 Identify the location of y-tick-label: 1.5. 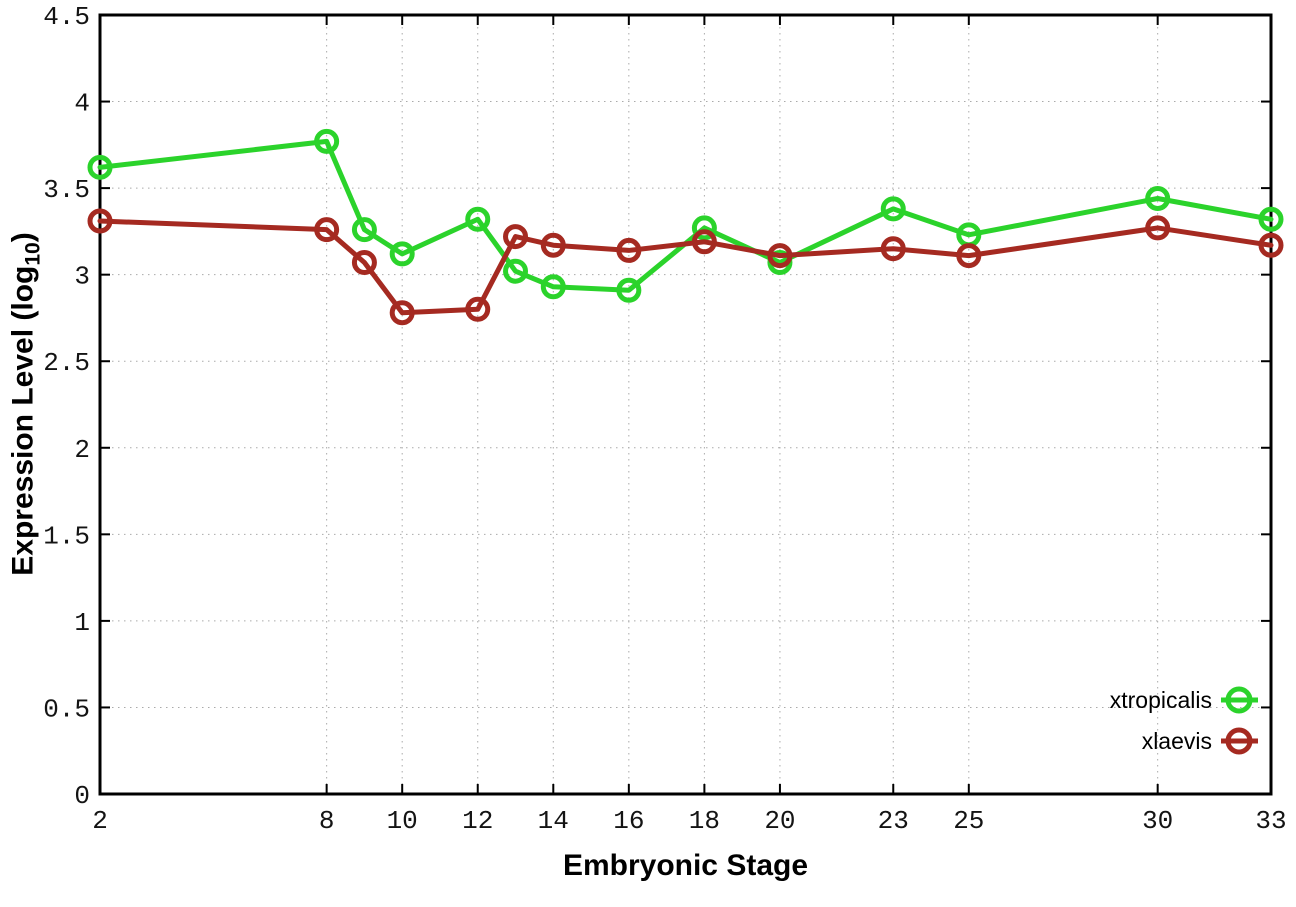
(66, 536).